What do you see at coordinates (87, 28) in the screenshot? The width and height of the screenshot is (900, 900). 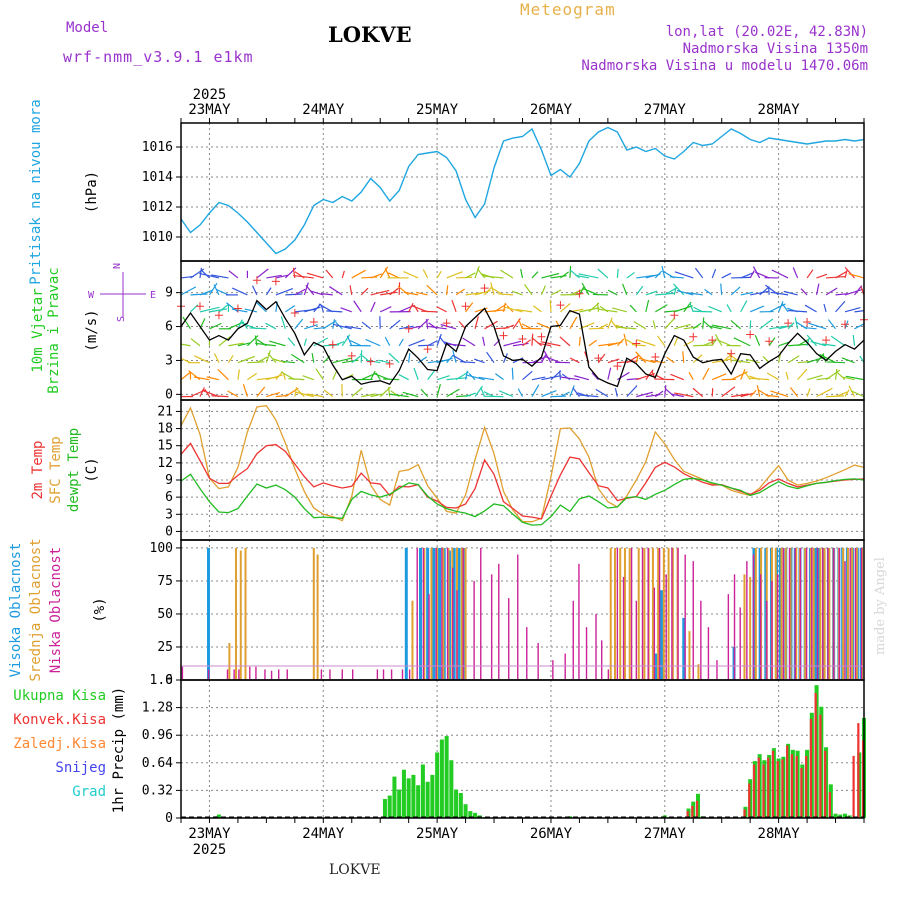 I see `model-label: Model` at bounding box center [87, 28].